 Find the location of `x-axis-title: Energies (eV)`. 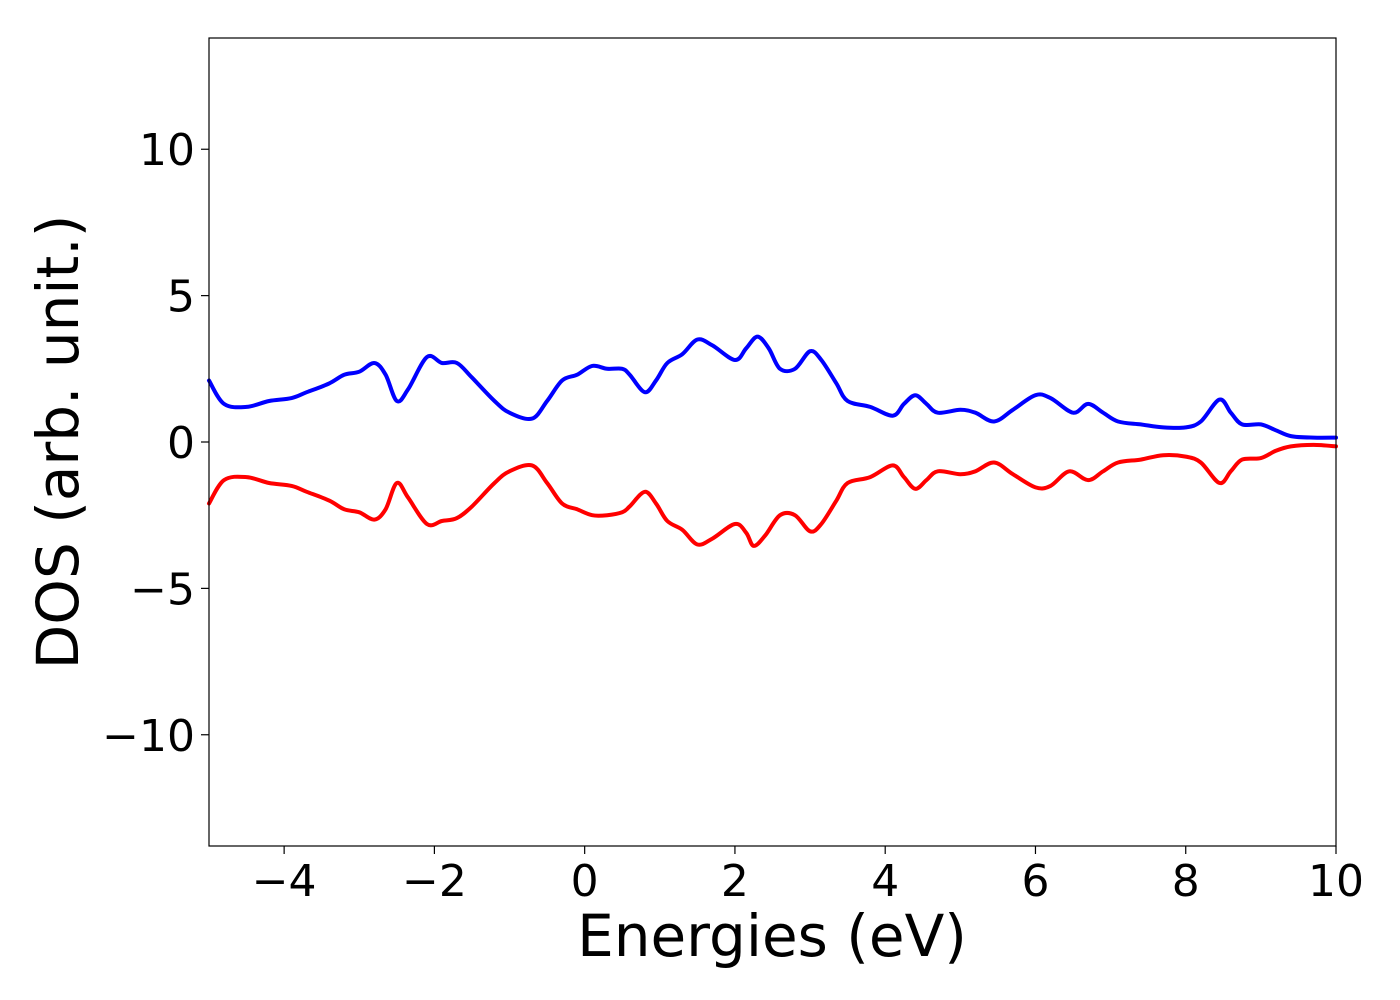

x-axis-title: Energies (eV) is located at coordinates (772, 936).